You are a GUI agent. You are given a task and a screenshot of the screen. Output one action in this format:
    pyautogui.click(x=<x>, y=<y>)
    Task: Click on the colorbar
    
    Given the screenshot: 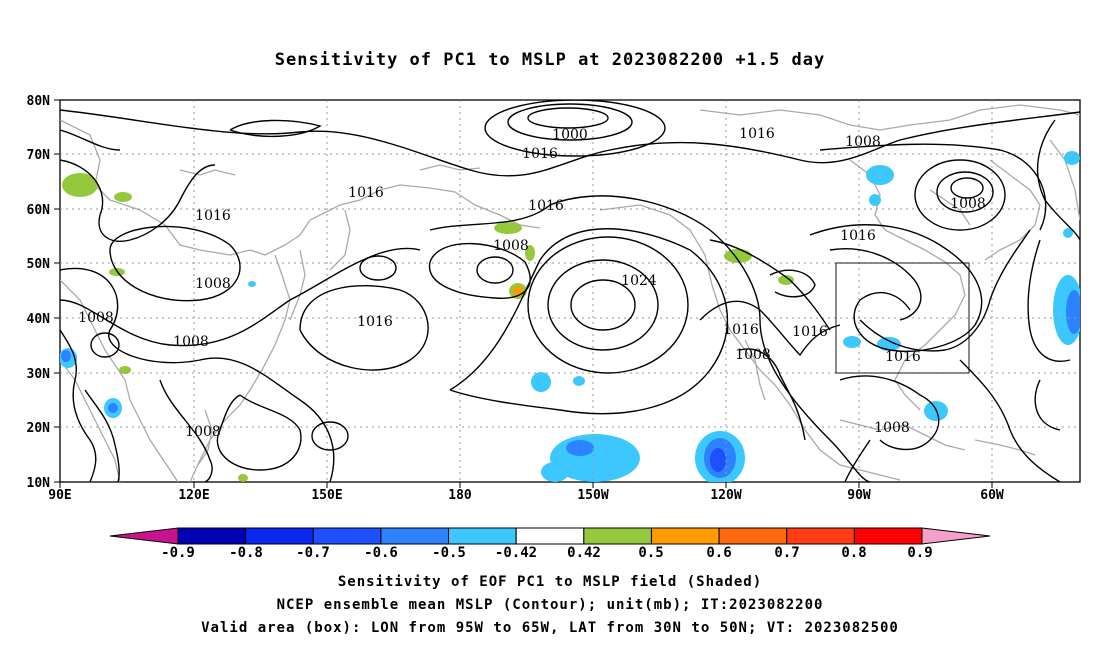 What is the action you would take?
    pyautogui.click(x=550, y=536)
    